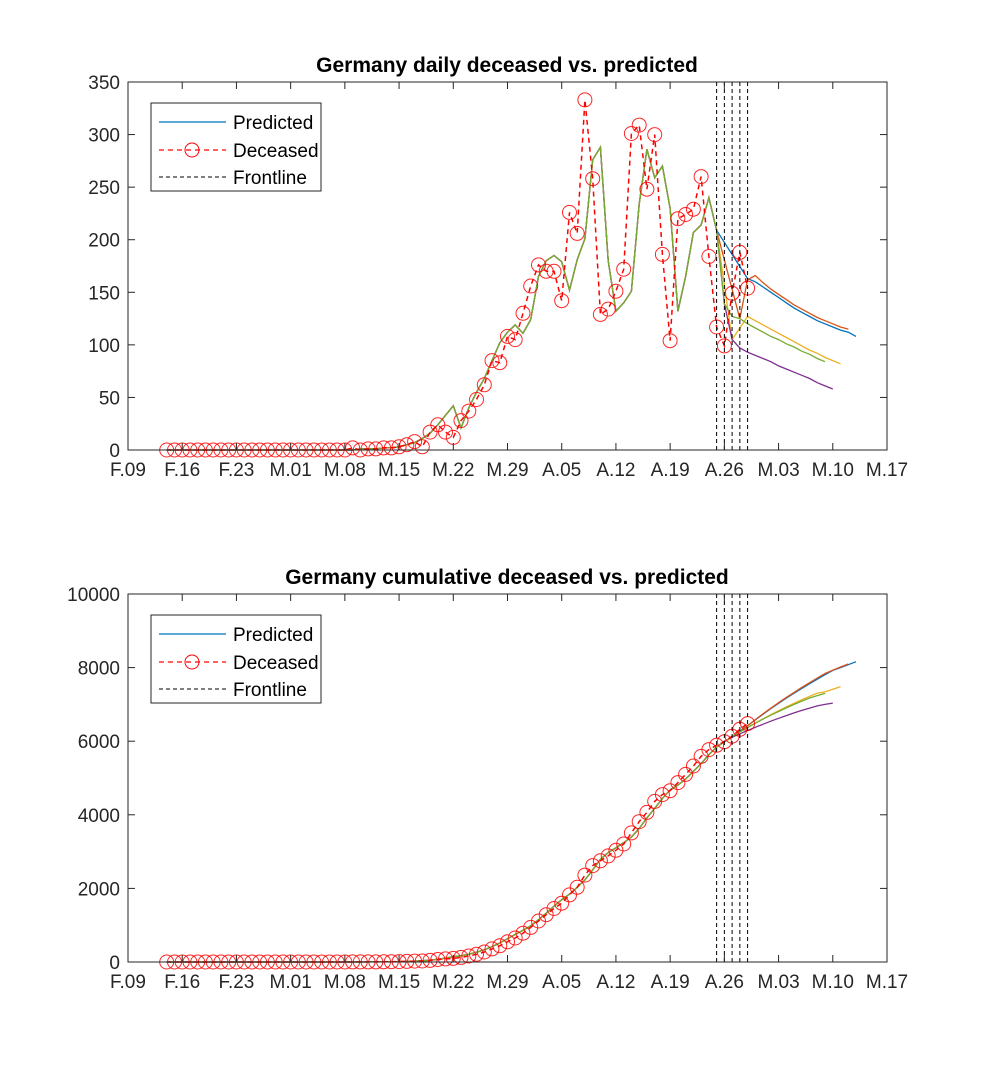  Describe the element at coordinates (104, 293) in the screenshot. I see `y-tick-label: 150` at that location.